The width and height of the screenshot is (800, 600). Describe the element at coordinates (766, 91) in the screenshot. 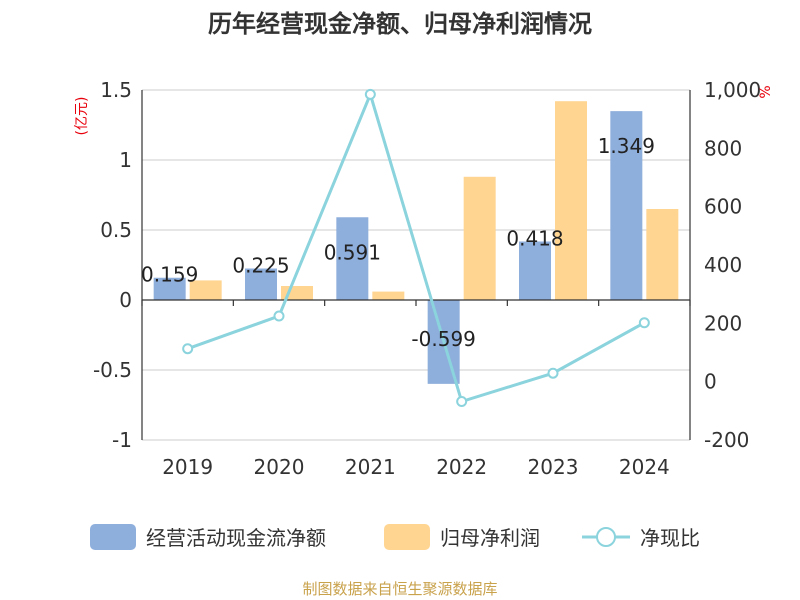

I see `right-unit-label: %` at that location.